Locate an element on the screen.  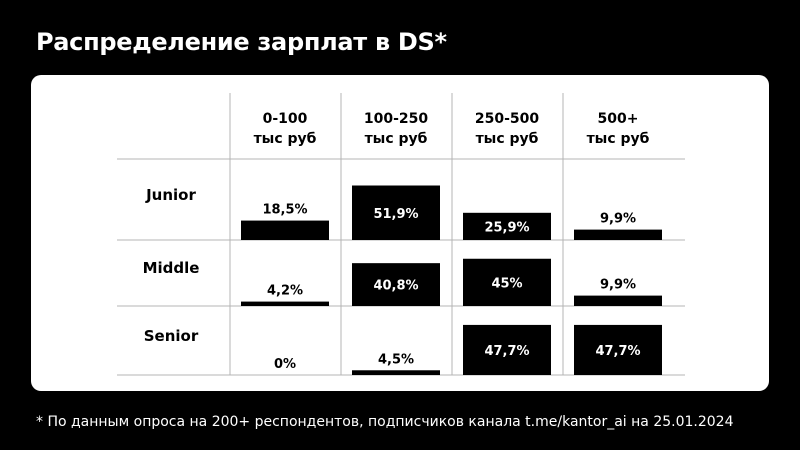
bar-value-label: 45% is located at coordinates (506, 283).